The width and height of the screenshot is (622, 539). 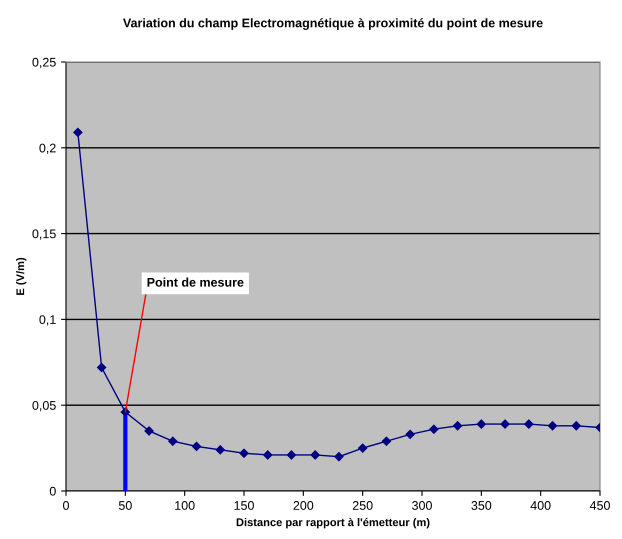 I want to click on x-tick-label: 450, so click(x=600, y=505).